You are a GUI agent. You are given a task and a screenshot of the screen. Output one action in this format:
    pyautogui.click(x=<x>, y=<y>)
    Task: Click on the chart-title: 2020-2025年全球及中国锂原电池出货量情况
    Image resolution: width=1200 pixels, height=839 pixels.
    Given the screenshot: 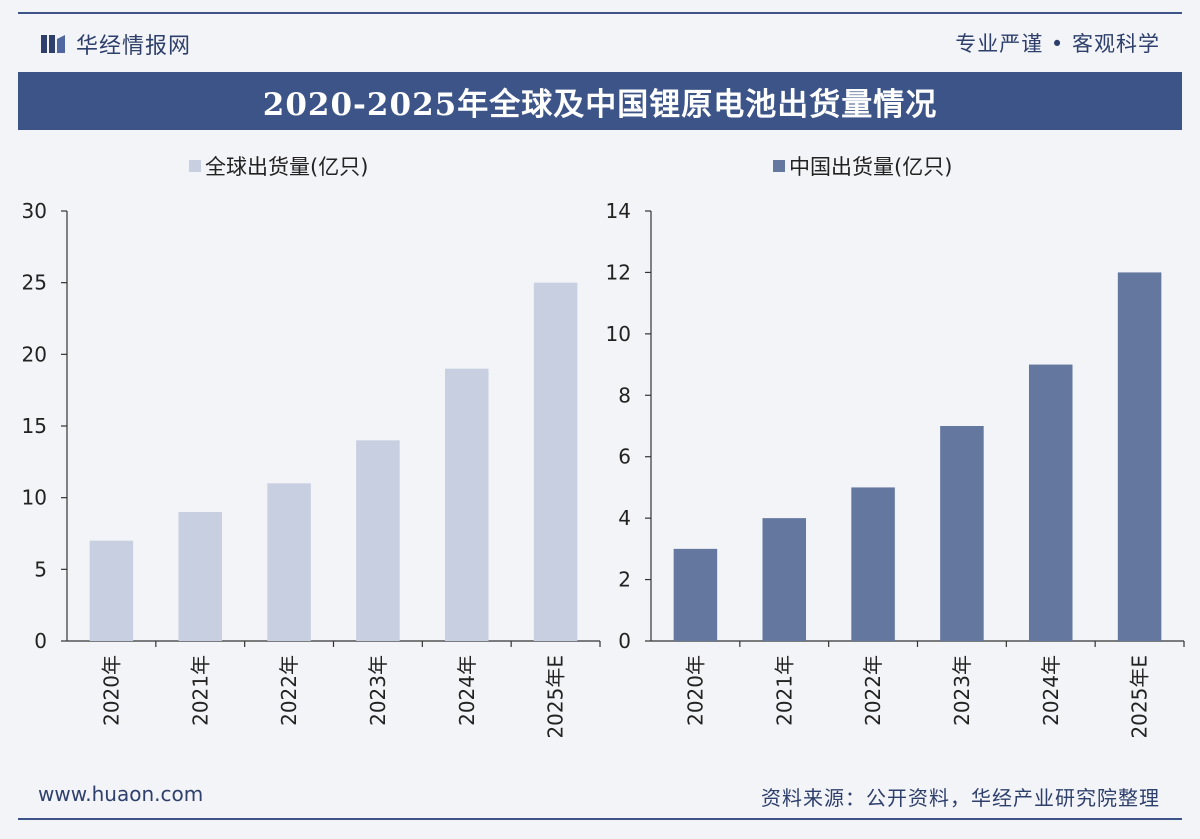 What is the action you would take?
    pyautogui.click(x=600, y=101)
    